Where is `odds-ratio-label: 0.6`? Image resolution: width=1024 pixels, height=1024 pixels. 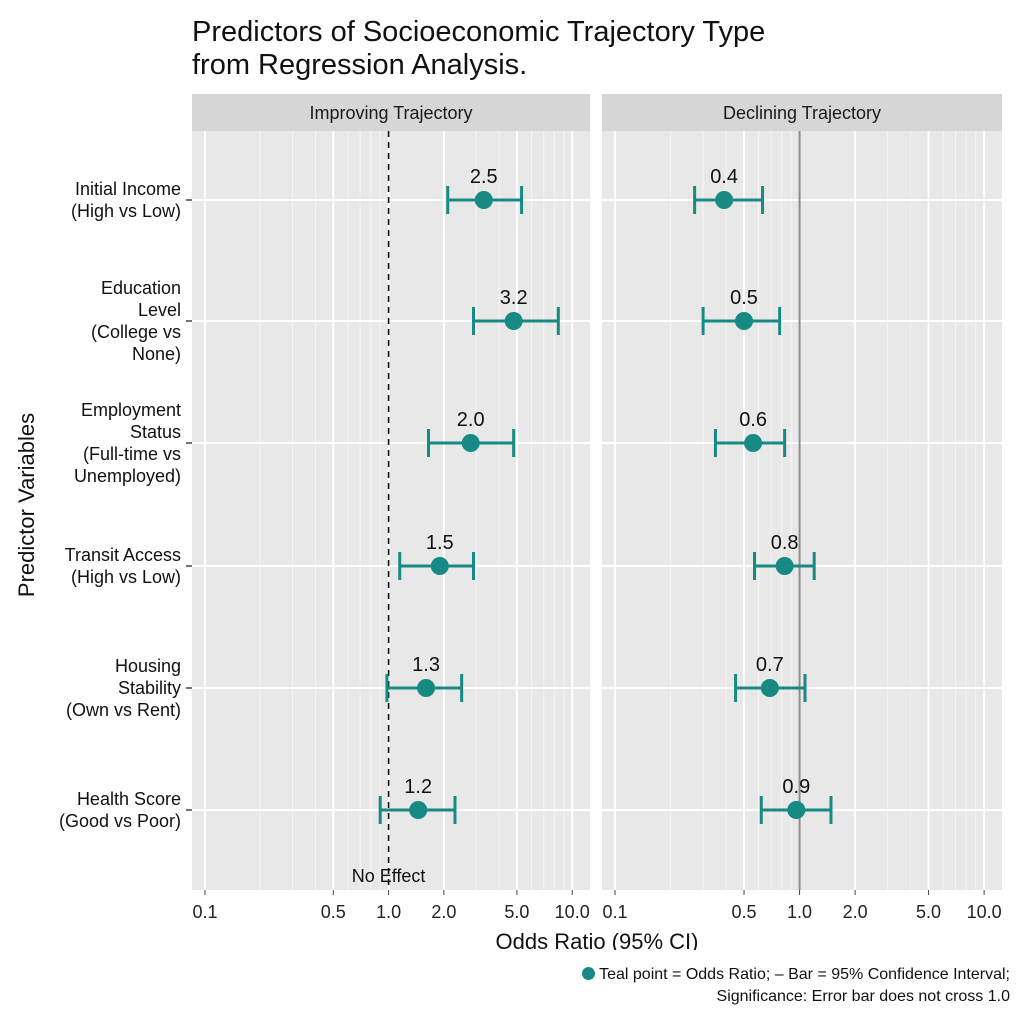 odds-ratio-label: 0.6 is located at coordinates (753, 420).